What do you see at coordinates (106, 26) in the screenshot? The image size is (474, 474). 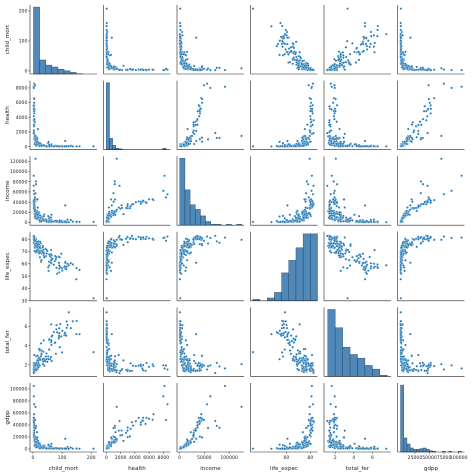 I see `scatter-point-child_mort-vs-health` at bounding box center [106, 26].